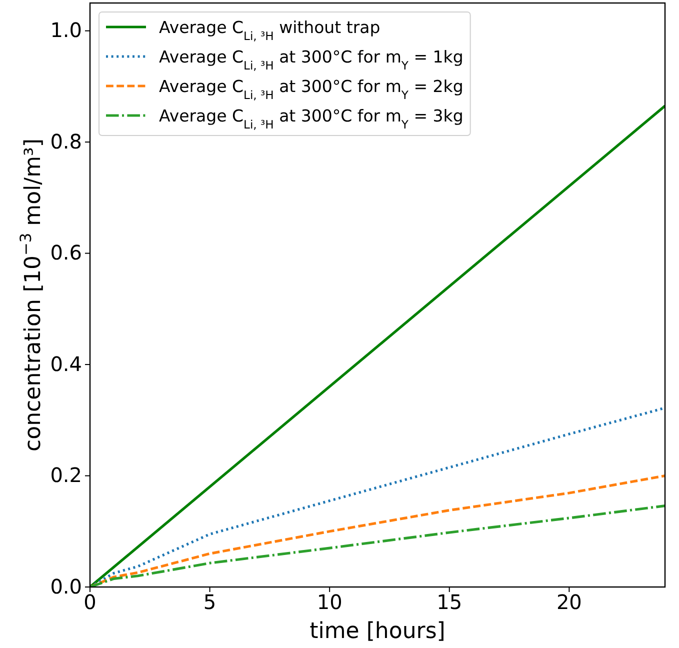 Image resolution: width=679 pixels, height=648 pixels. Describe the element at coordinates (66, 586) in the screenshot. I see `y-tick-label: 0.0` at that location.